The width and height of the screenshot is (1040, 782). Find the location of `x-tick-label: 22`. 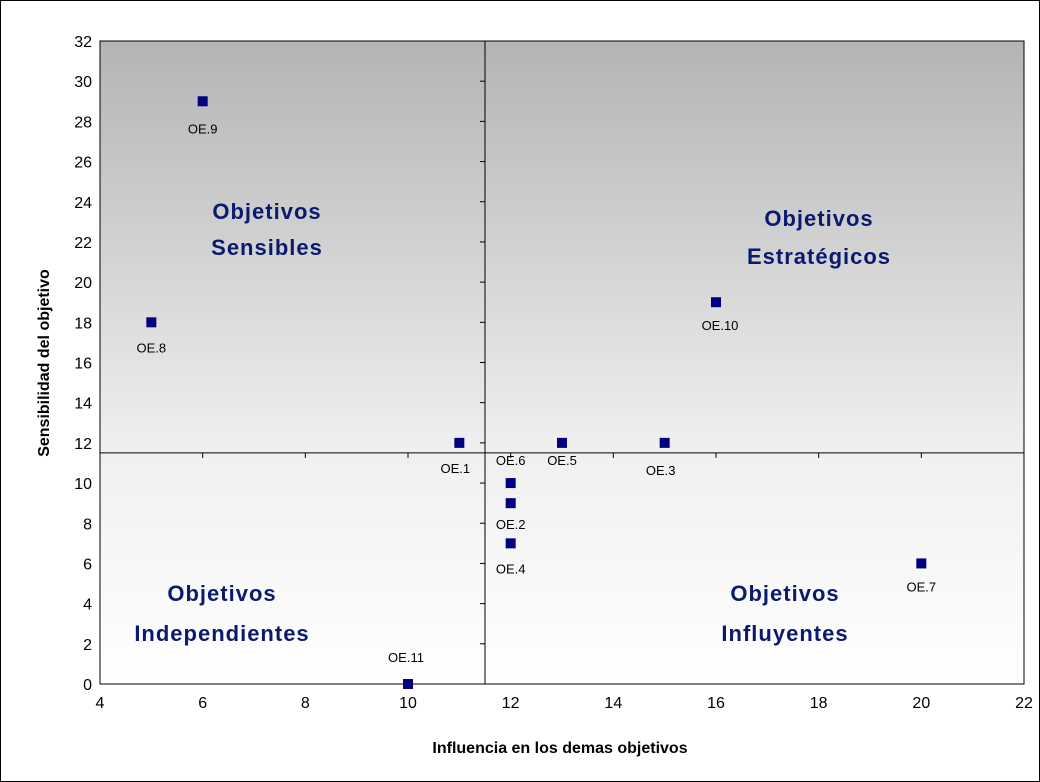

x-tick-label: 22 is located at coordinates (1024, 703).